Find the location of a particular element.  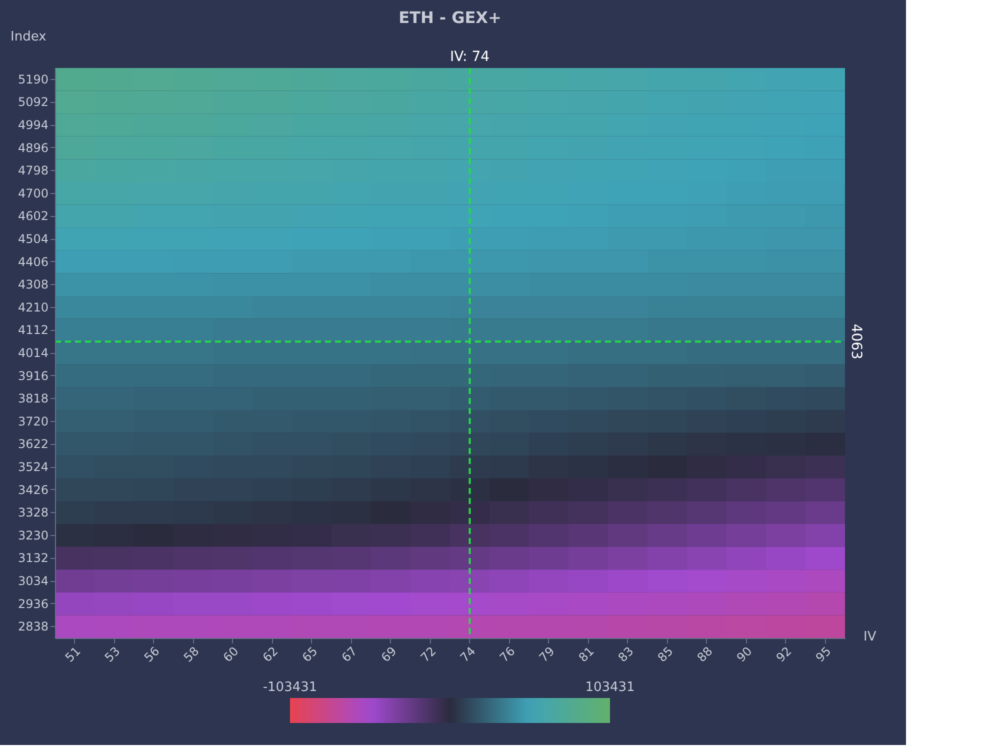

y-tick-label: 4112 is located at coordinates (33, 330).